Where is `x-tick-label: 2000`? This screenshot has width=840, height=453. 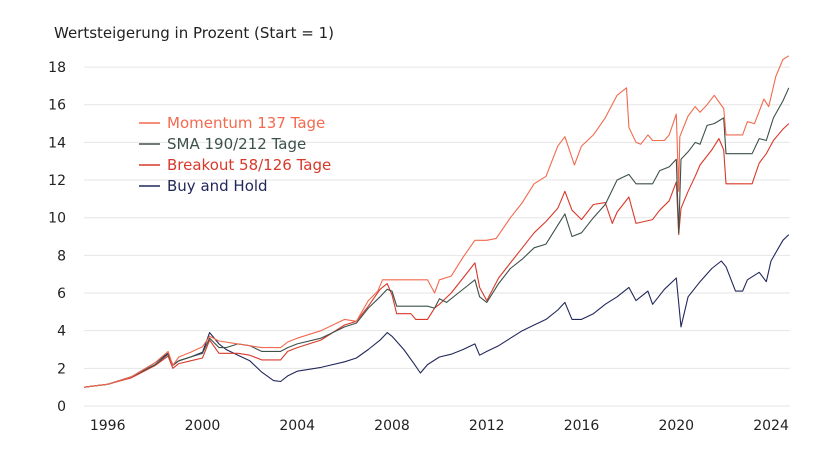
x-tick-label: 2000 is located at coordinates (203, 426).